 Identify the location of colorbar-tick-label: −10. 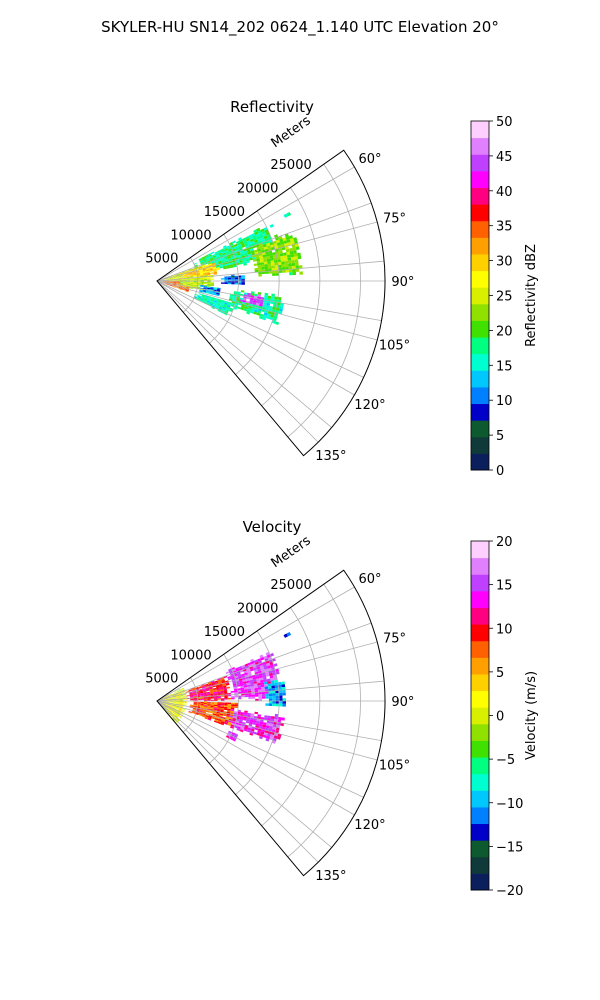
(509, 804).